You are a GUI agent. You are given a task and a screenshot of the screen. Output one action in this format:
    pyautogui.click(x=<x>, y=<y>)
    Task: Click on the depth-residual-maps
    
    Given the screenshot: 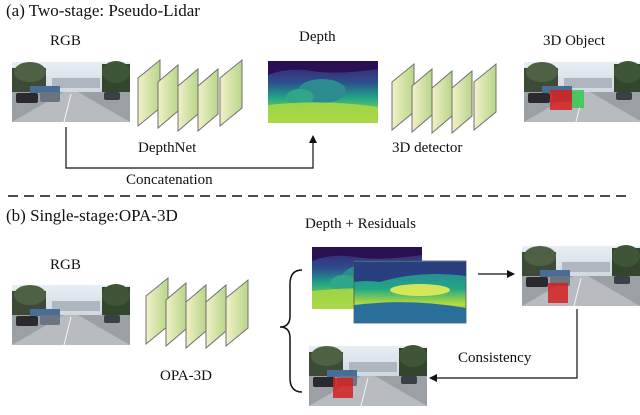 What is the action you would take?
    pyautogui.click(x=389, y=285)
    